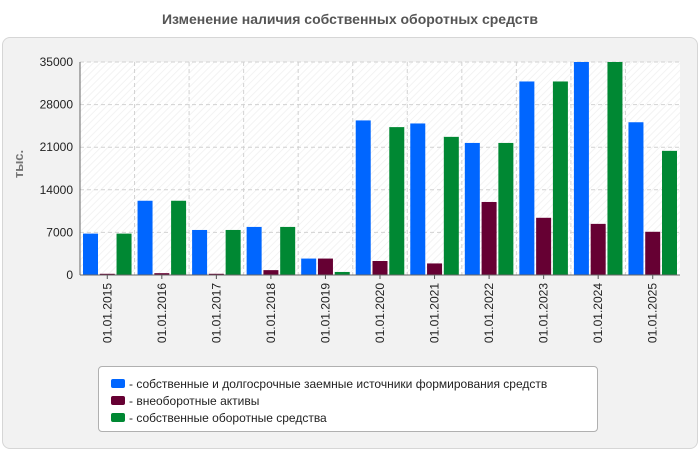  What do you see at coordinates (118, 383) in the screenshot?
I see `legend-swatch-sources` at bounding box center [118, 383].